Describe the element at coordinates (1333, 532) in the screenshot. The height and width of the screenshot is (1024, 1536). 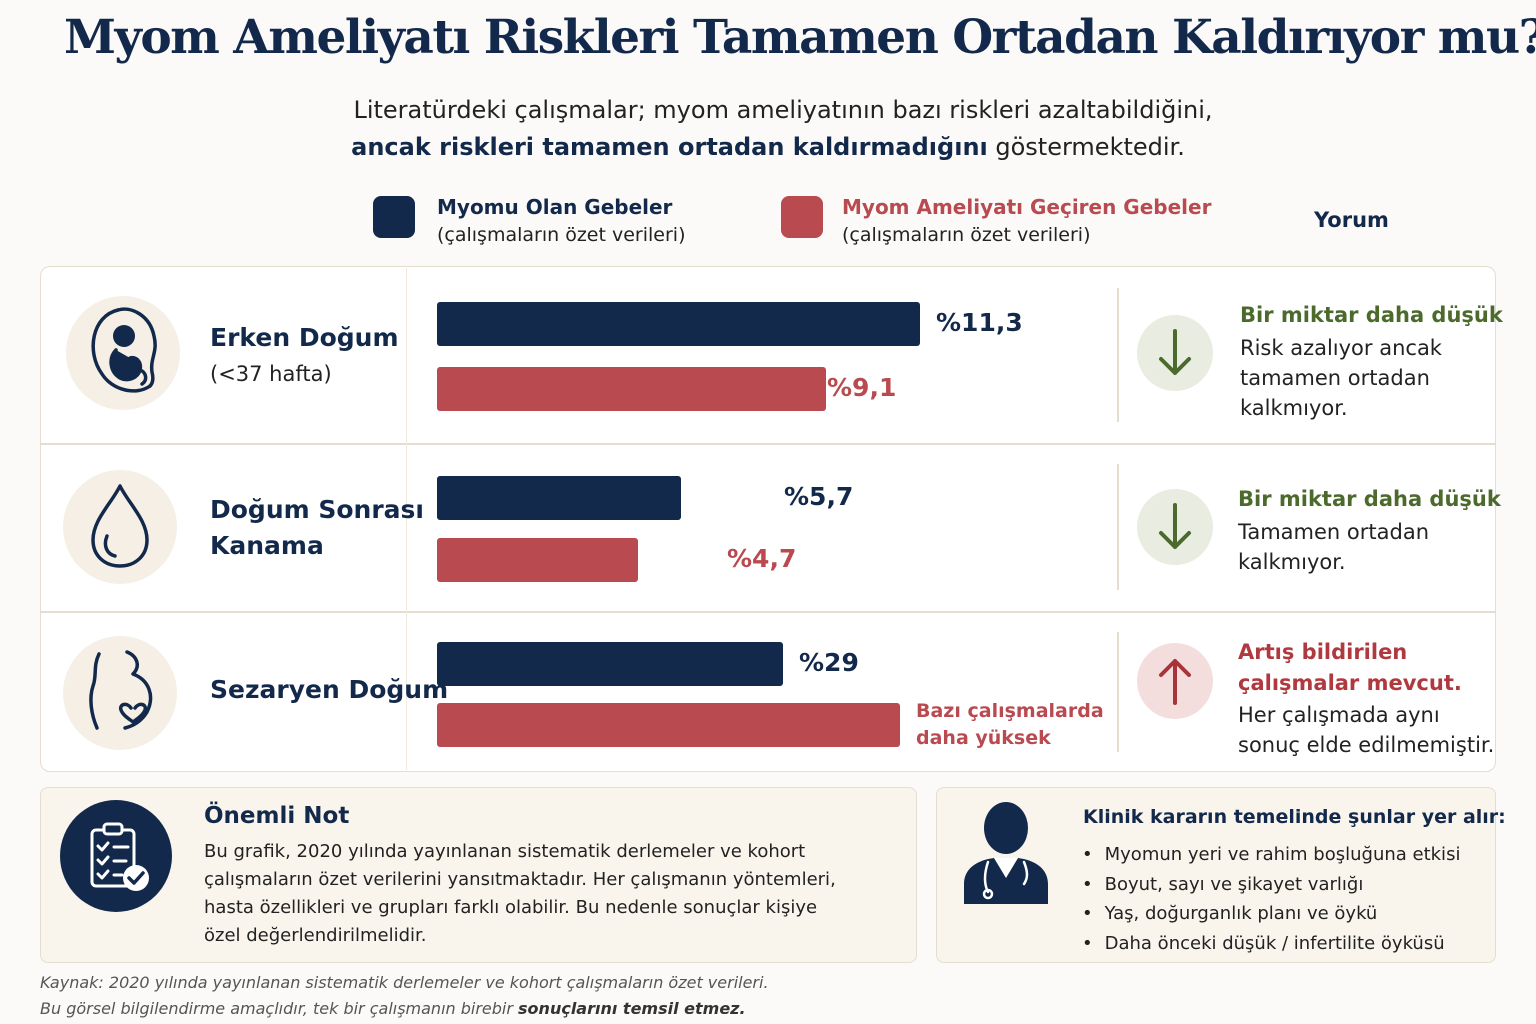
I see `comment-line: Tamamen ortadan` at that location.